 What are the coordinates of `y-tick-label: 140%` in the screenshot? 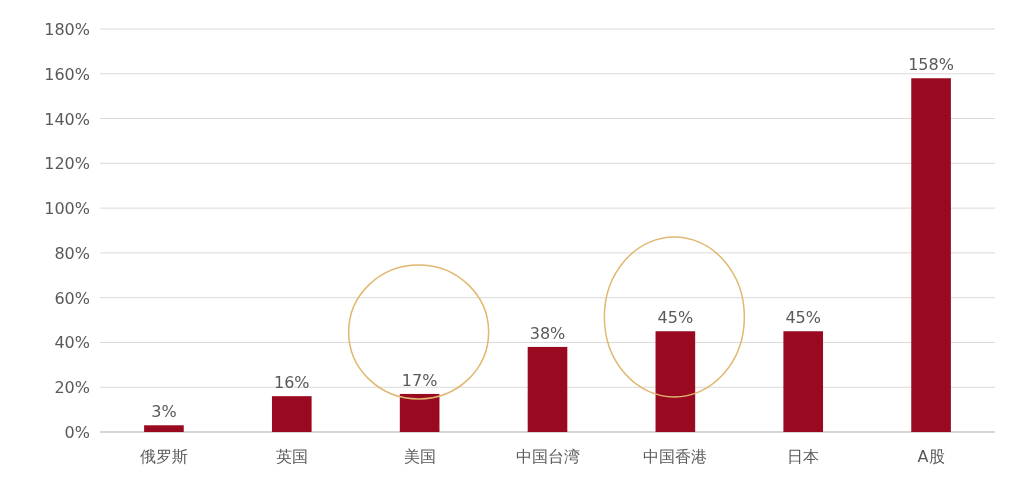 It's located at (67, 119).